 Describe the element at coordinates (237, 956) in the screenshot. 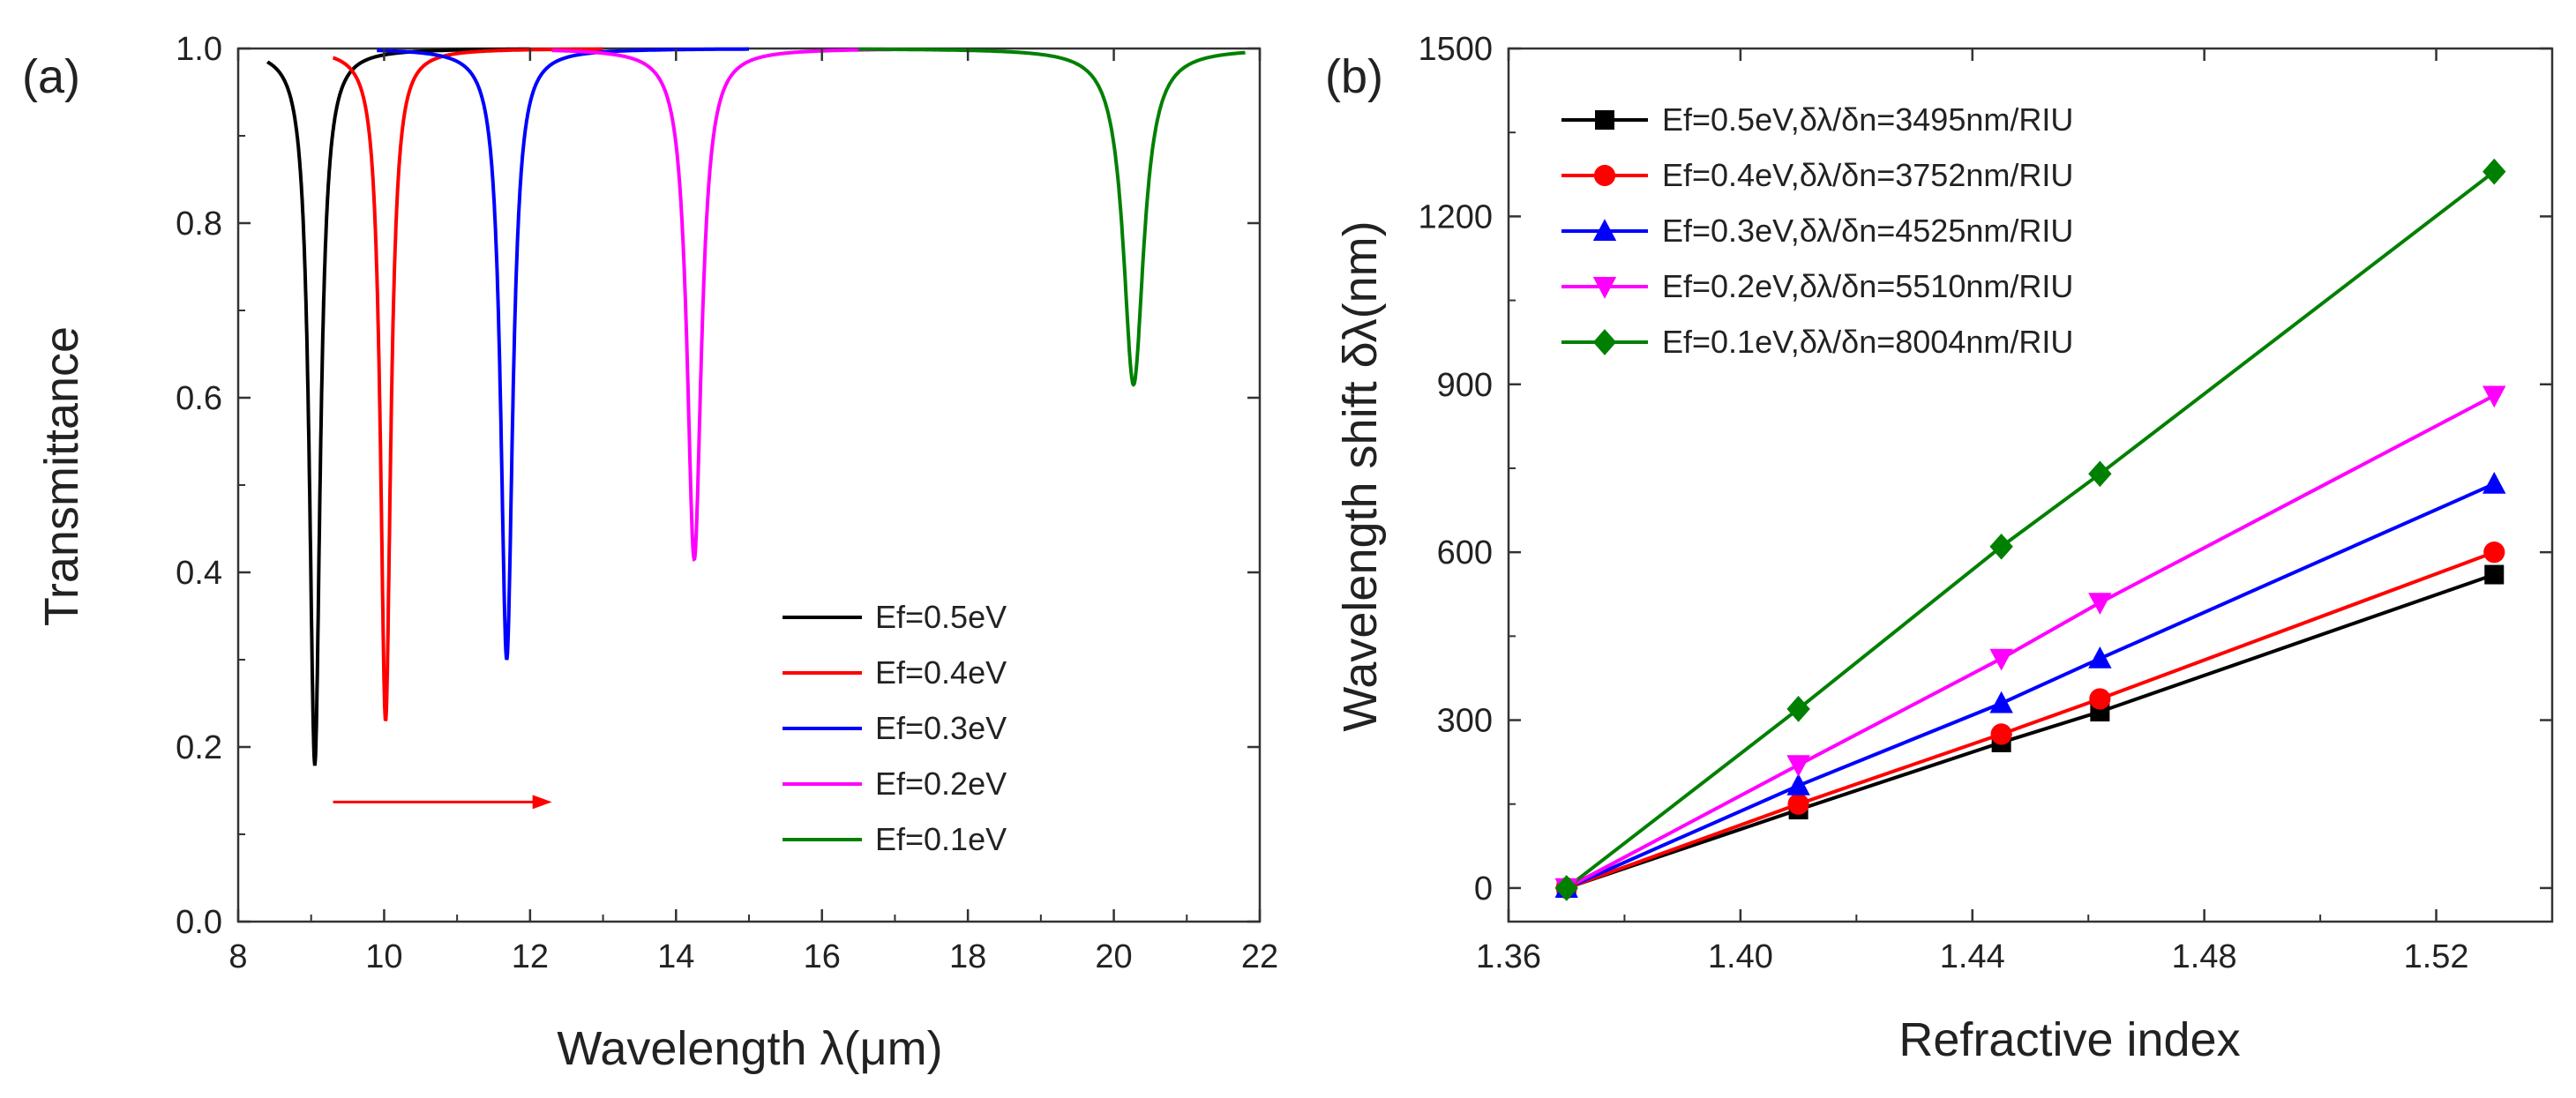

I see `panel-a-x-tick-label: 8` at that location.